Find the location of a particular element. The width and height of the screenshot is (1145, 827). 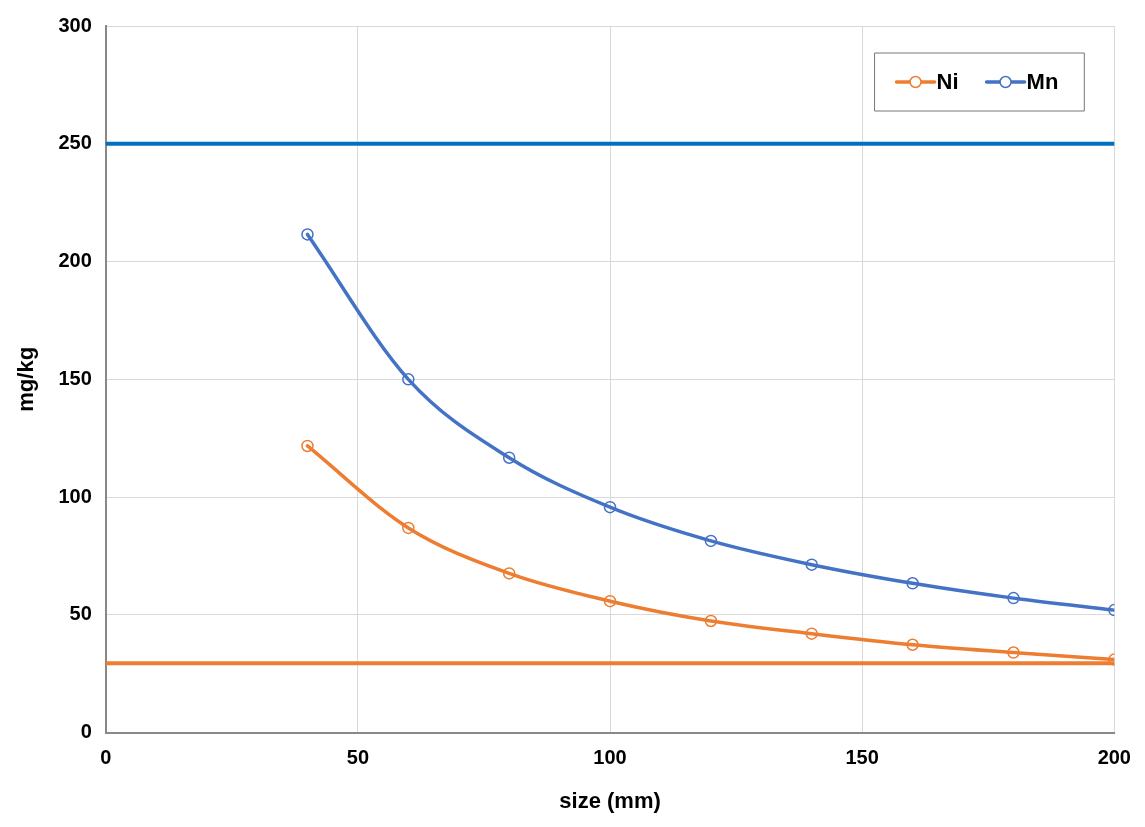

x-axis-title: size (mm) is located at coordinates (610, 800).